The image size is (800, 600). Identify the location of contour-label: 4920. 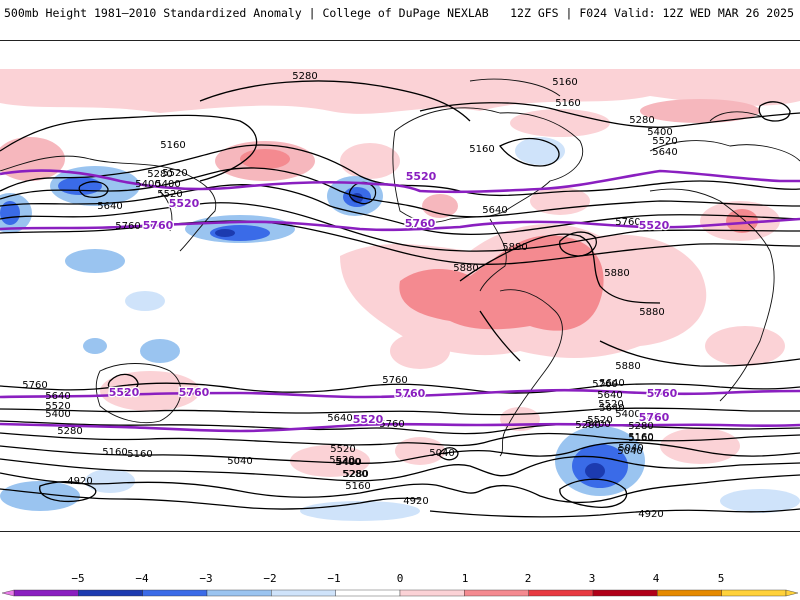
(79, 481).